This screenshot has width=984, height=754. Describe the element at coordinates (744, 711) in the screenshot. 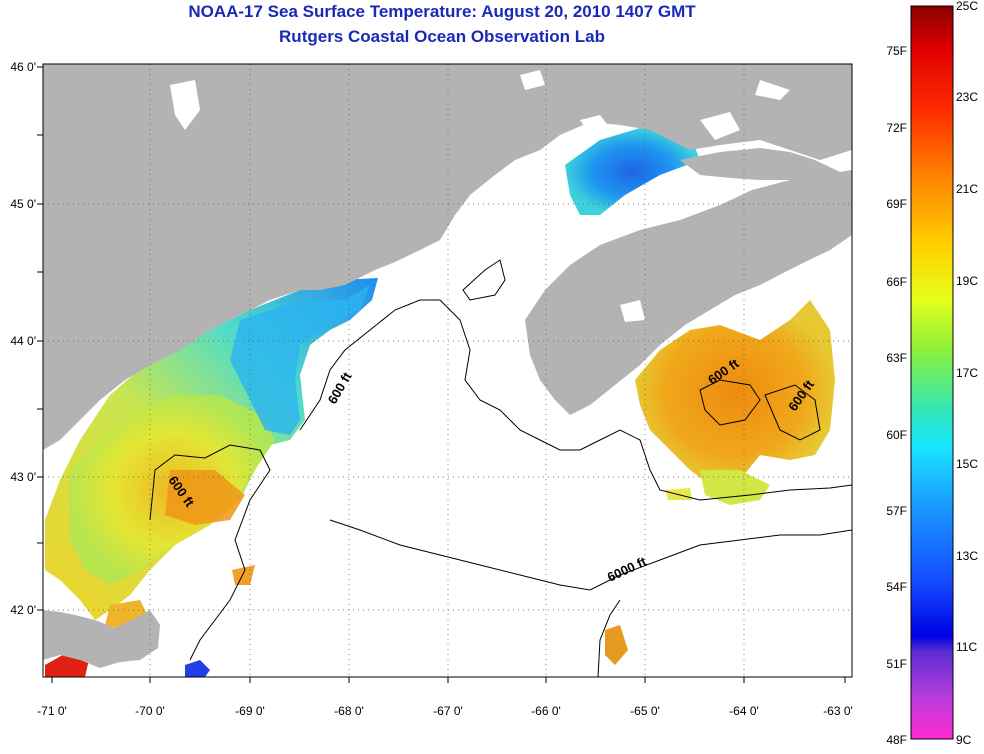

I see `lon-tick-label: -64 0'` at that location.